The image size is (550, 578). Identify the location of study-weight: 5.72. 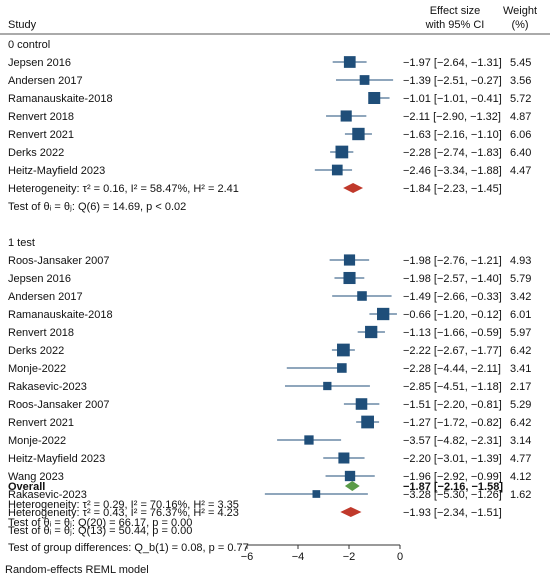
(520, 99).